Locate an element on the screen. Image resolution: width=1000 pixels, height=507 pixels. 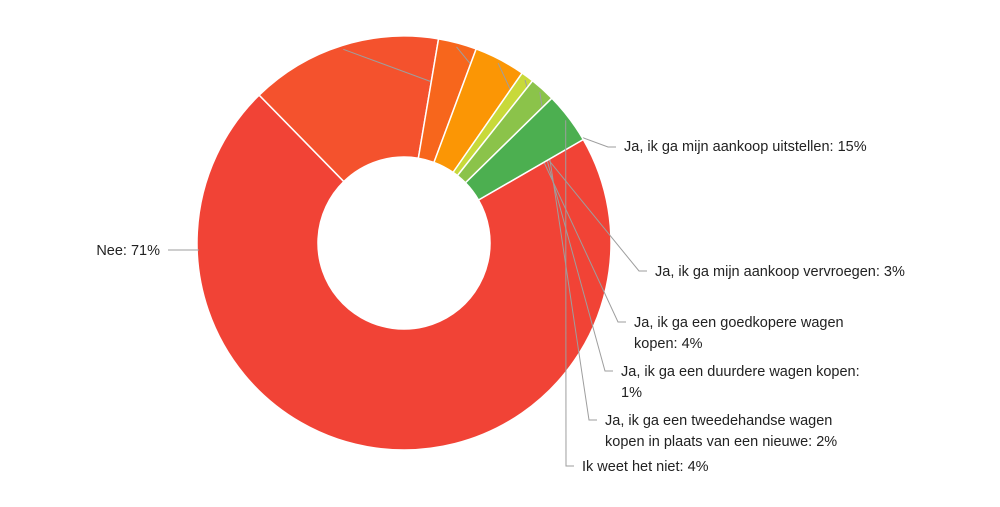
slice-label-5: Ja, ik ga een duurdere wagen kopen: 1% is located at coordinates (740, 382).